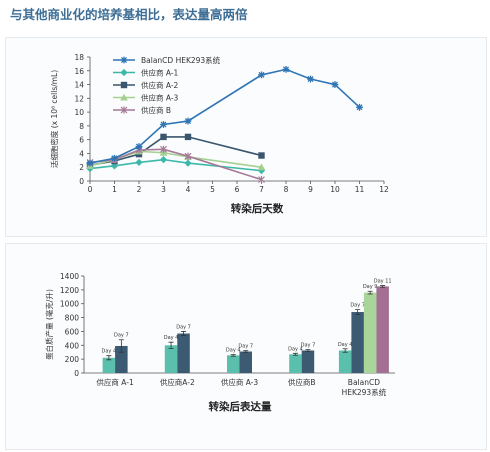  Describe the element at coordinates (383, 282) in the screenshot. I see `bar-day-label: Day 11` at that location.